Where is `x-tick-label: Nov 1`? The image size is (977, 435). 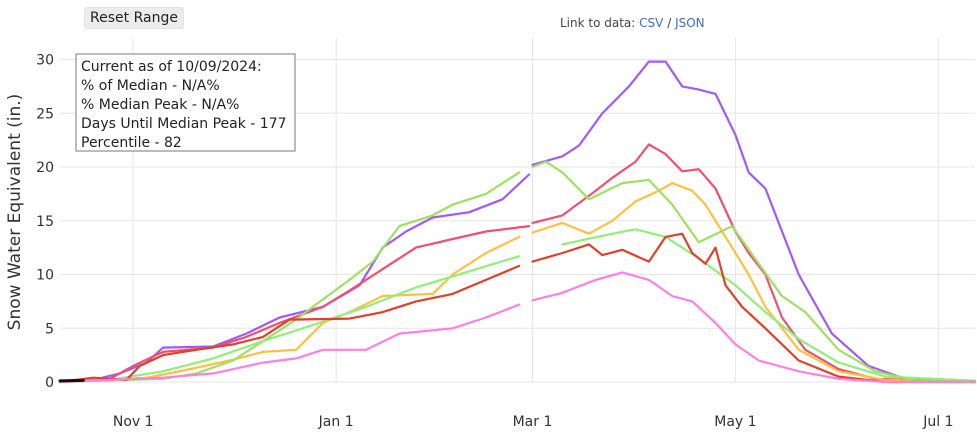 x-tick-label: Nov 1 is located at coordinates (133, 422).